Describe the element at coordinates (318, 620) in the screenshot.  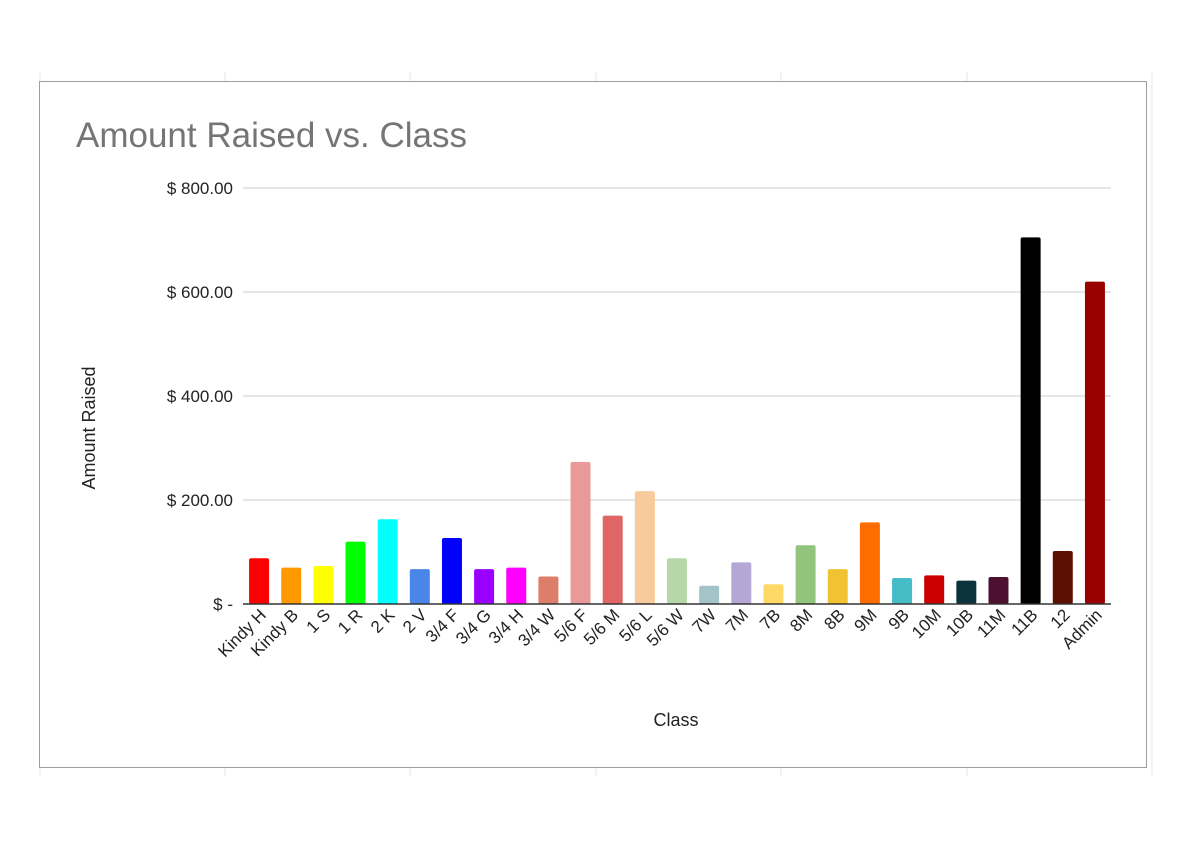
I see `x-tick-label: 1 S` at that location.